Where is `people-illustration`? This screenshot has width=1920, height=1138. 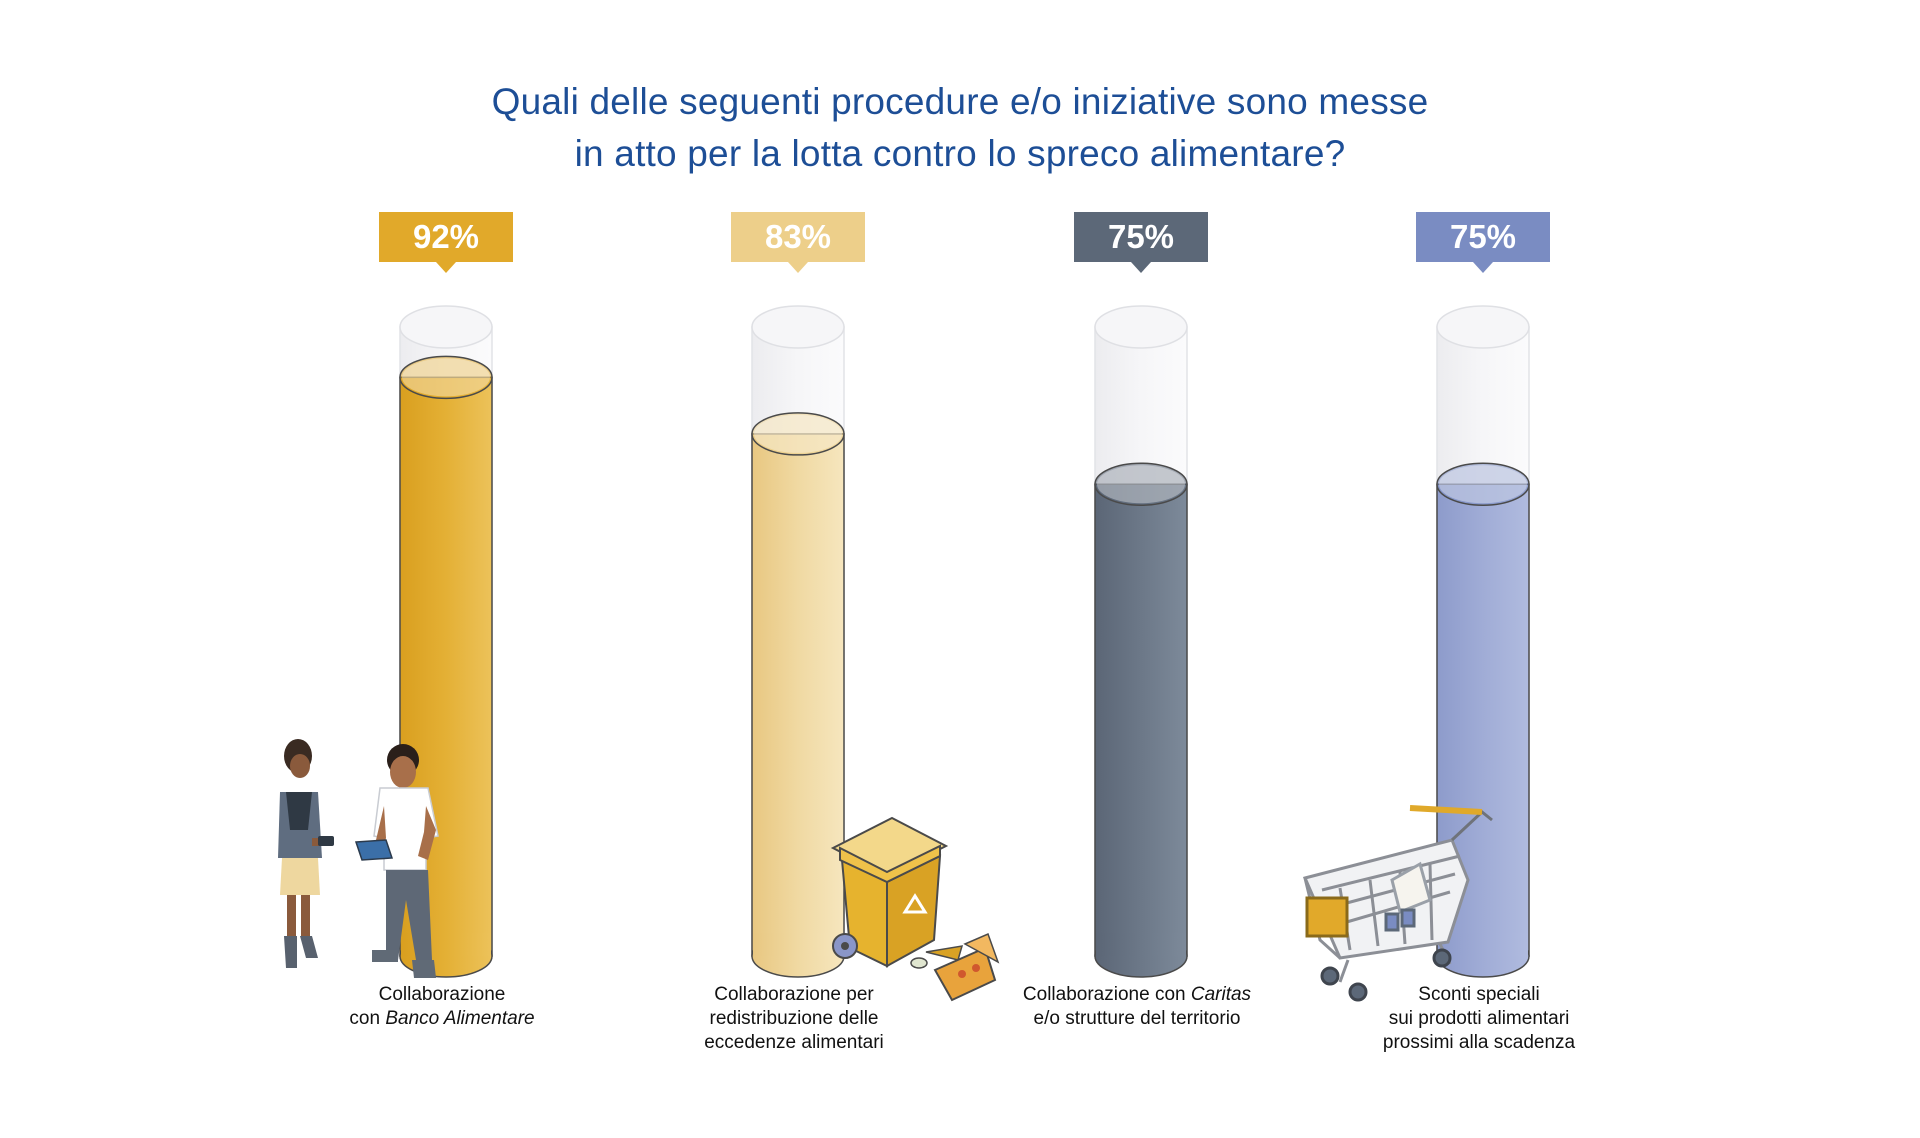 people-illustration is located at coordinates (358, 858).